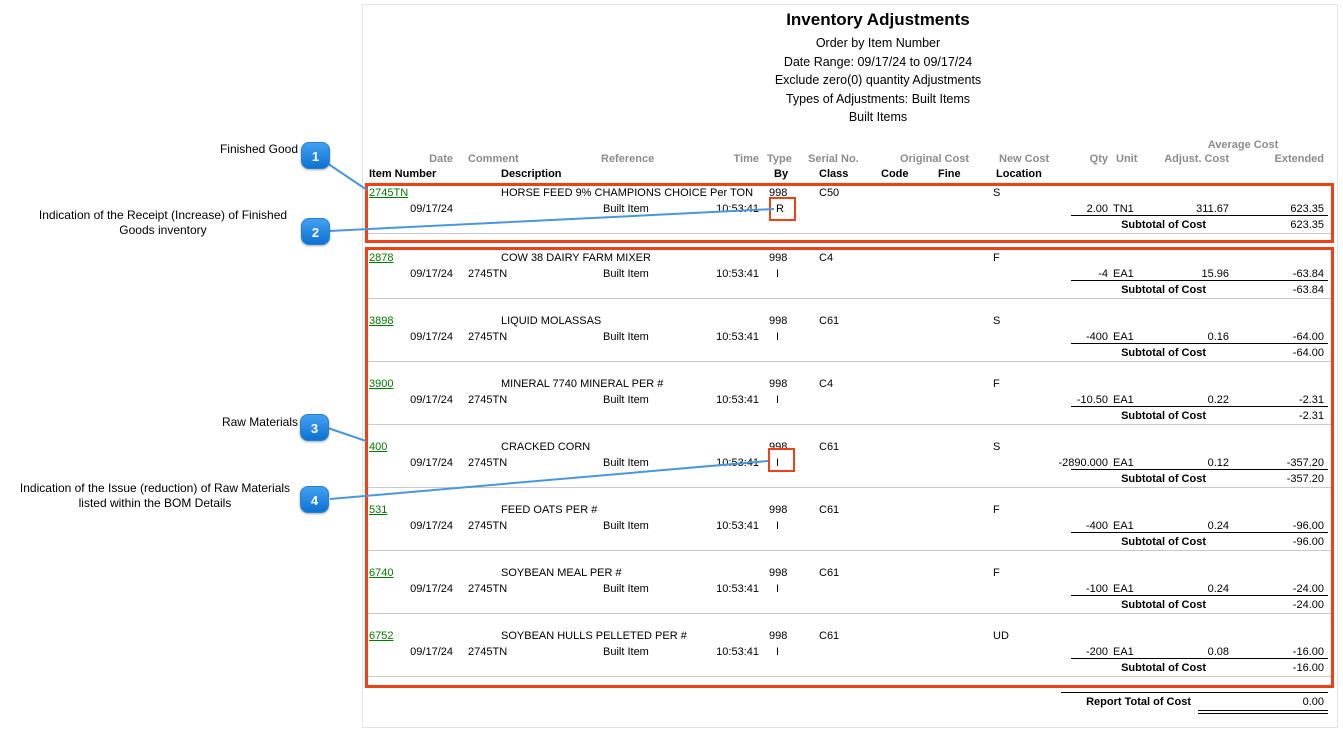 This screenshot has height=734, width=1343. Describe the element at coordinates (381, 573) in the screenshot. I see `item-number-link: 6740` at that location.